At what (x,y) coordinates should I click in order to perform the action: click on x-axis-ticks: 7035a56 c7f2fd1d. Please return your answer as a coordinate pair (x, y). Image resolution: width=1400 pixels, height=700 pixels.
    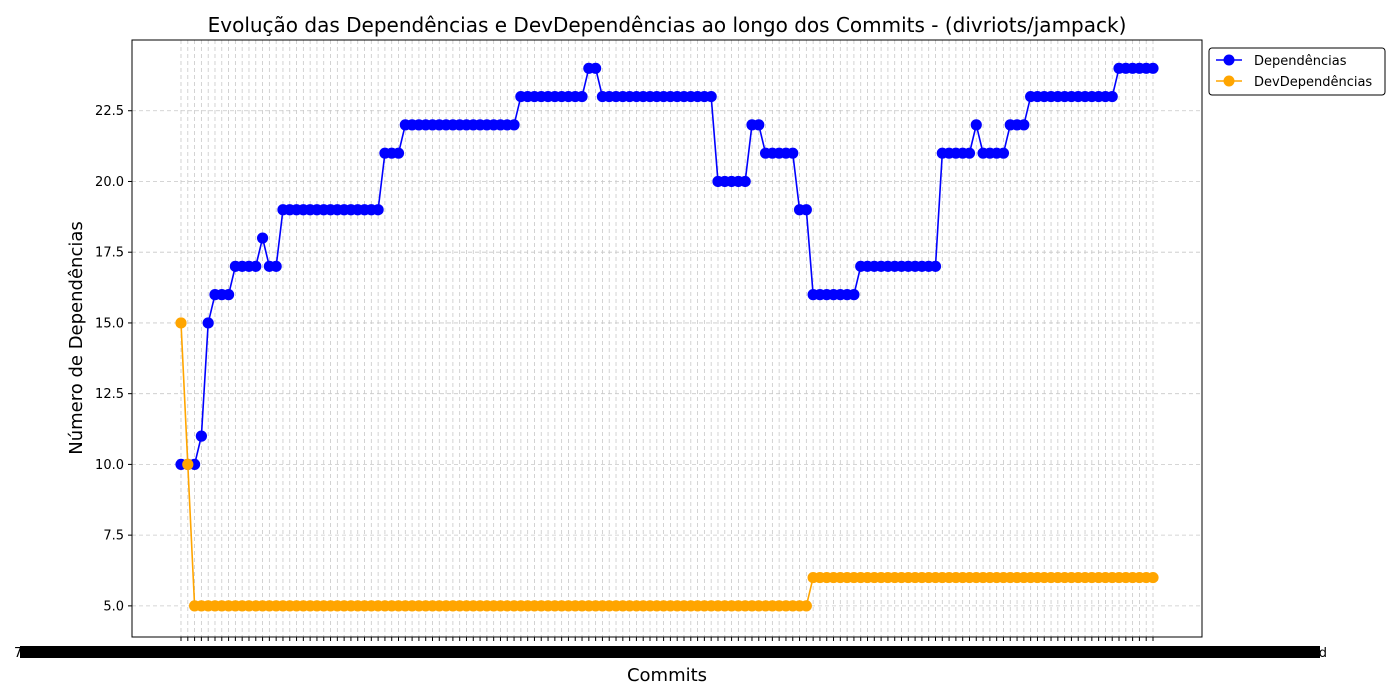
    Looking at the image, I should click on (670, 649).